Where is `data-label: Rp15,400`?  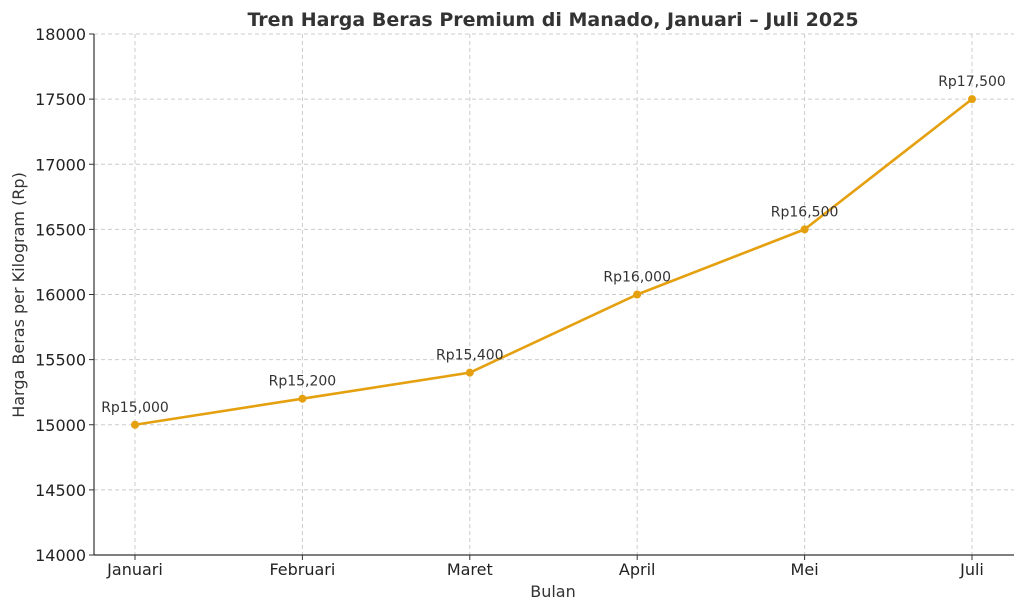 data-label: Rp15,400 is located at coordinates (470, 356).